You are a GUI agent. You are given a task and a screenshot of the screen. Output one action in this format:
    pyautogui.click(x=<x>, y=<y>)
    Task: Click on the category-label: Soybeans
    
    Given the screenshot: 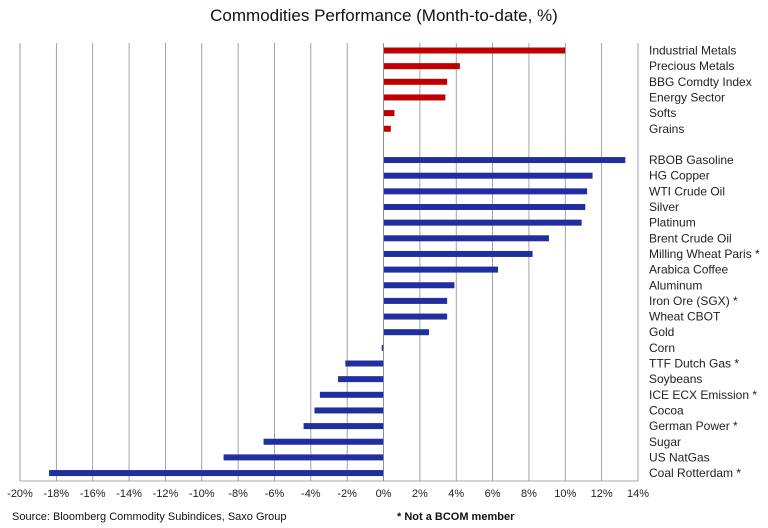 What is the action you would take?
    pyautogui.click(x=675, y=379)
    